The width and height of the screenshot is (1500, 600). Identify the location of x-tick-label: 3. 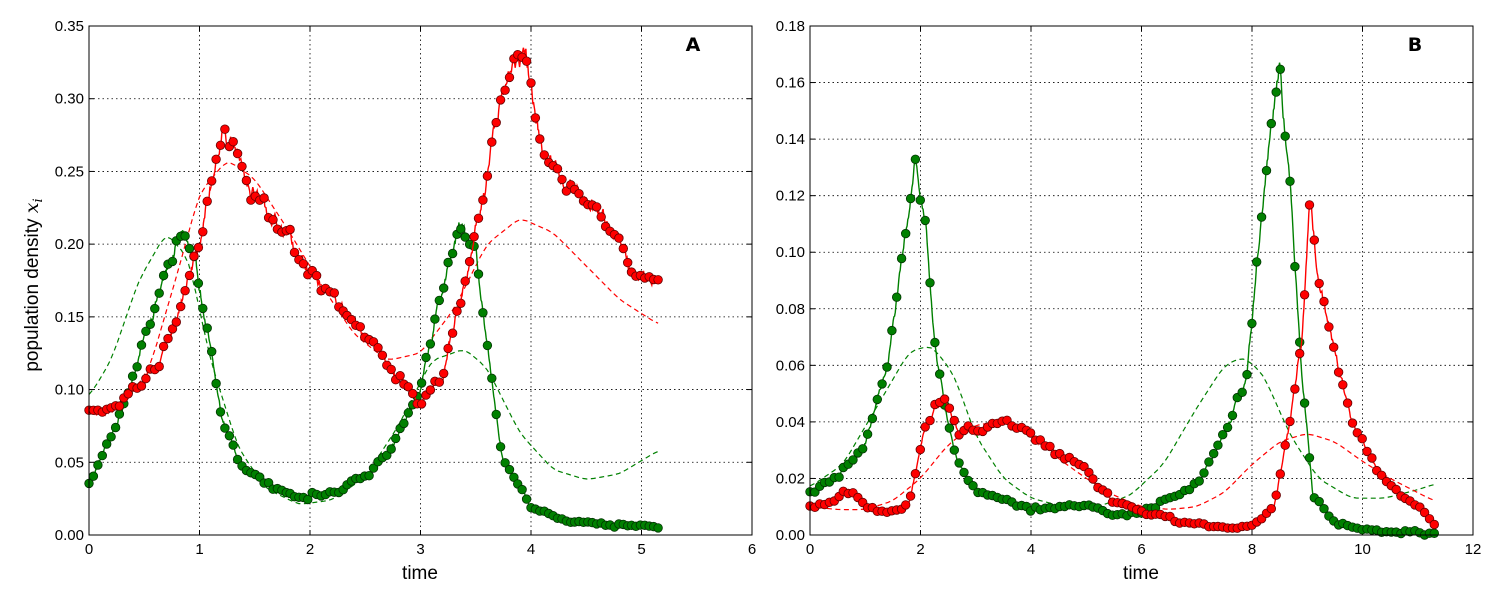
(420, 549).